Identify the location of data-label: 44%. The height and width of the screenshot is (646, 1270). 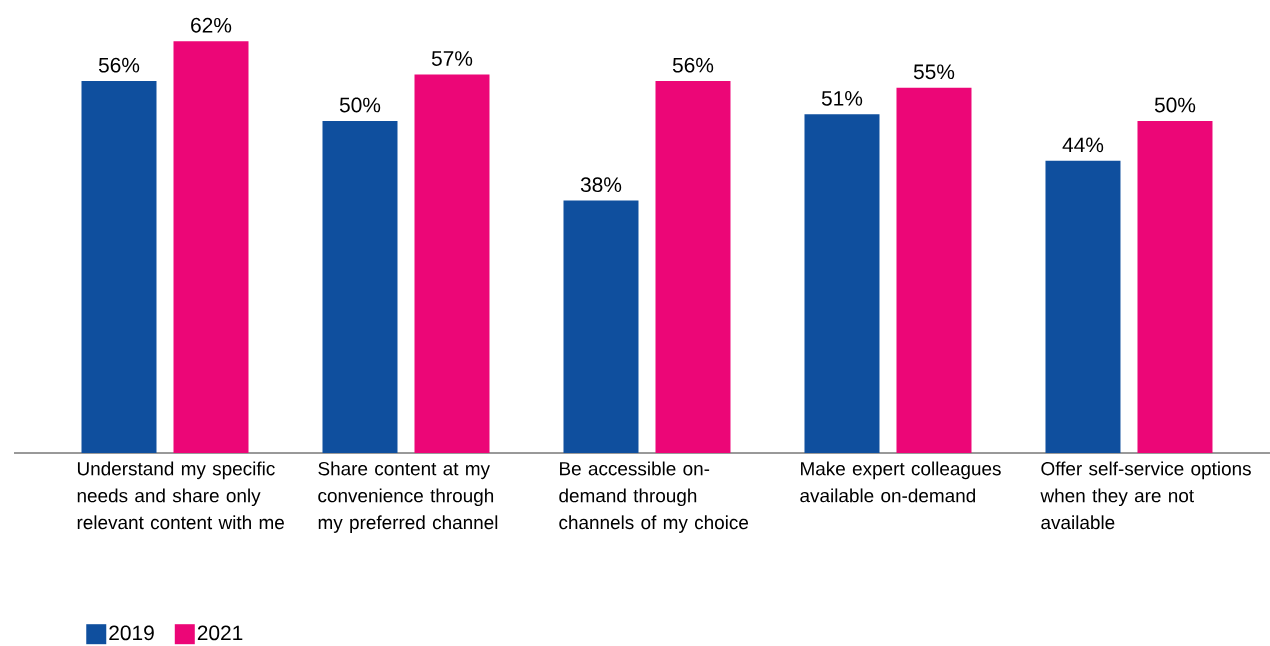
(1083, 145).